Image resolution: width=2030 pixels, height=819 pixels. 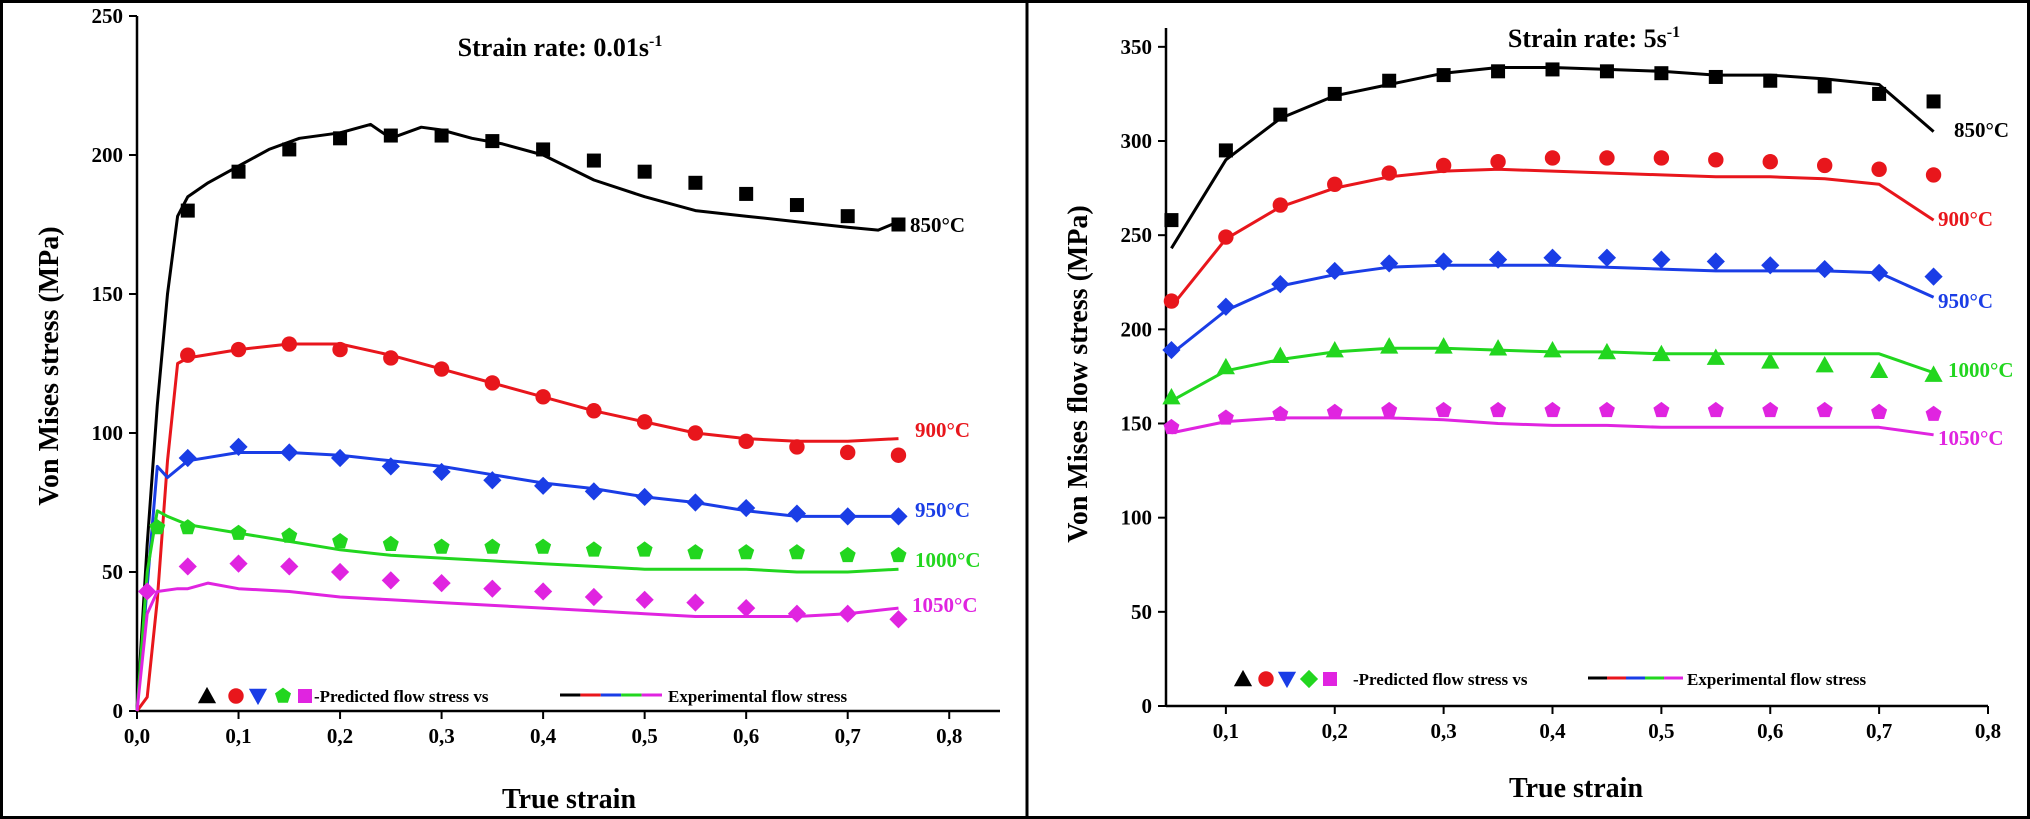 I want to click on experimental-line, so click(x=1552, y=237).